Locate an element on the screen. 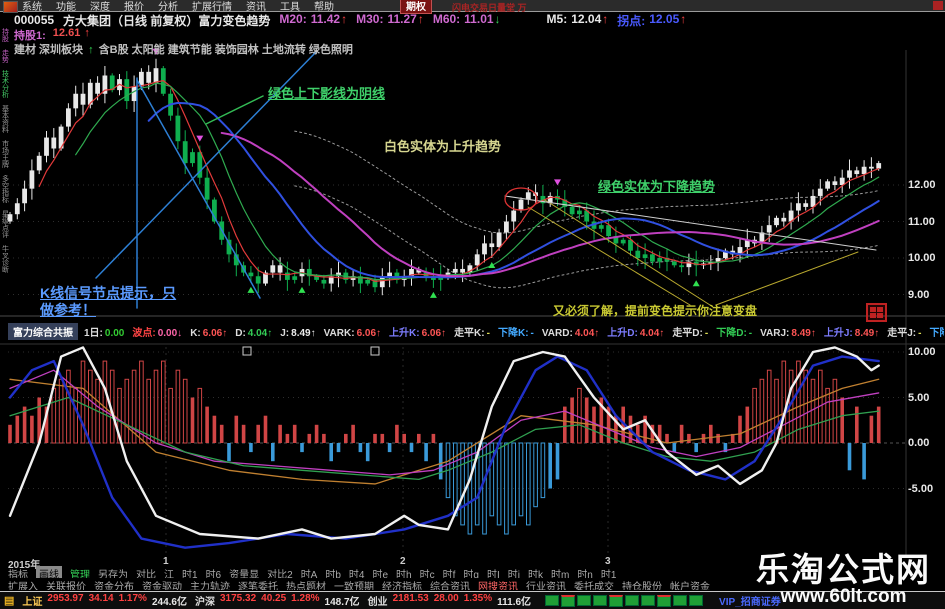 This screenshot has height=609, width=945. annotation-green-shadow: 绿色上下影线为阴线 is located at coordinates (327, 93).